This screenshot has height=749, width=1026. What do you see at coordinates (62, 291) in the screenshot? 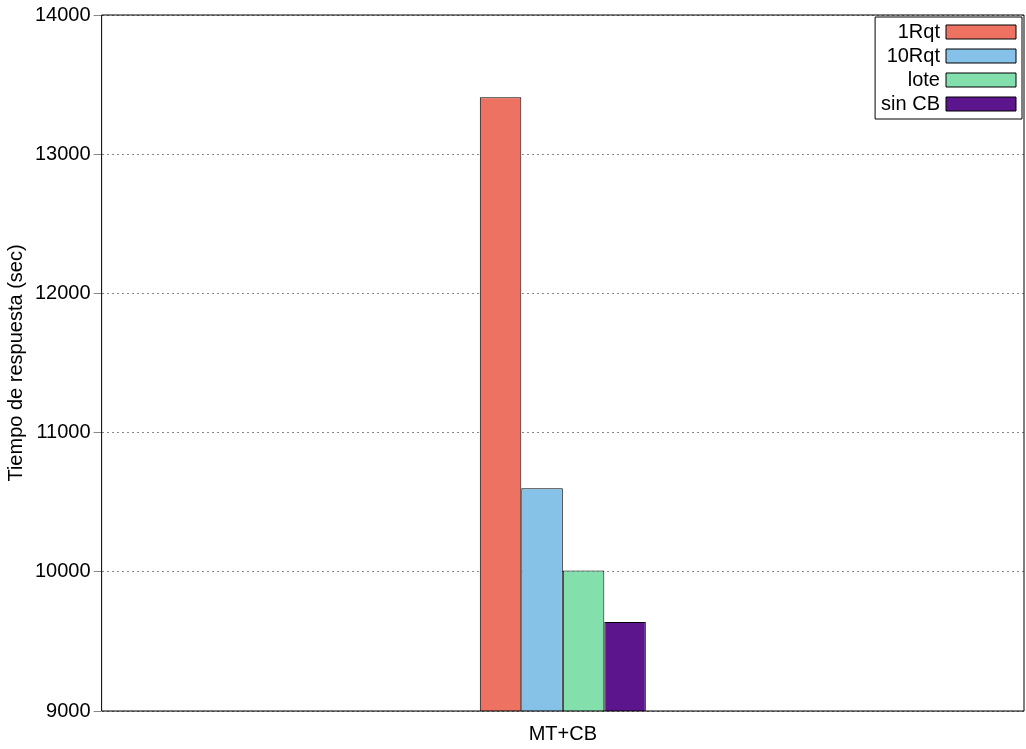
I see `y-tick-label: 12000` at bounding box center [62, 291].